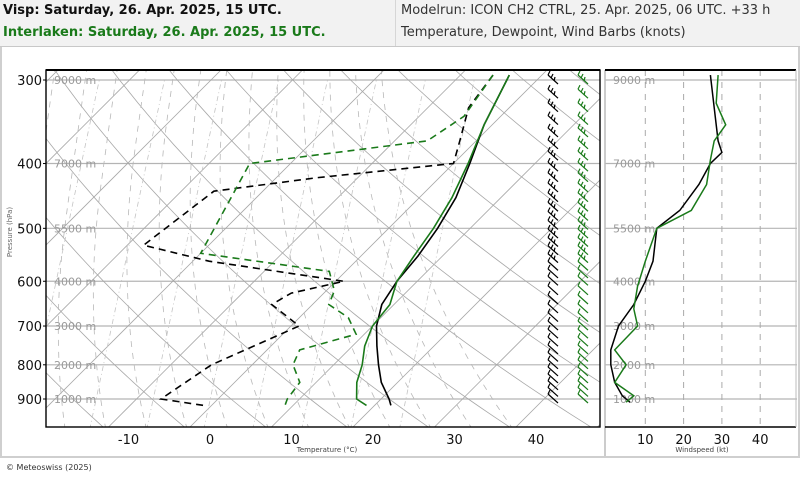 This screenshot has width=800, height=482. I want to click on svg-text: 900, so click(29, 400).